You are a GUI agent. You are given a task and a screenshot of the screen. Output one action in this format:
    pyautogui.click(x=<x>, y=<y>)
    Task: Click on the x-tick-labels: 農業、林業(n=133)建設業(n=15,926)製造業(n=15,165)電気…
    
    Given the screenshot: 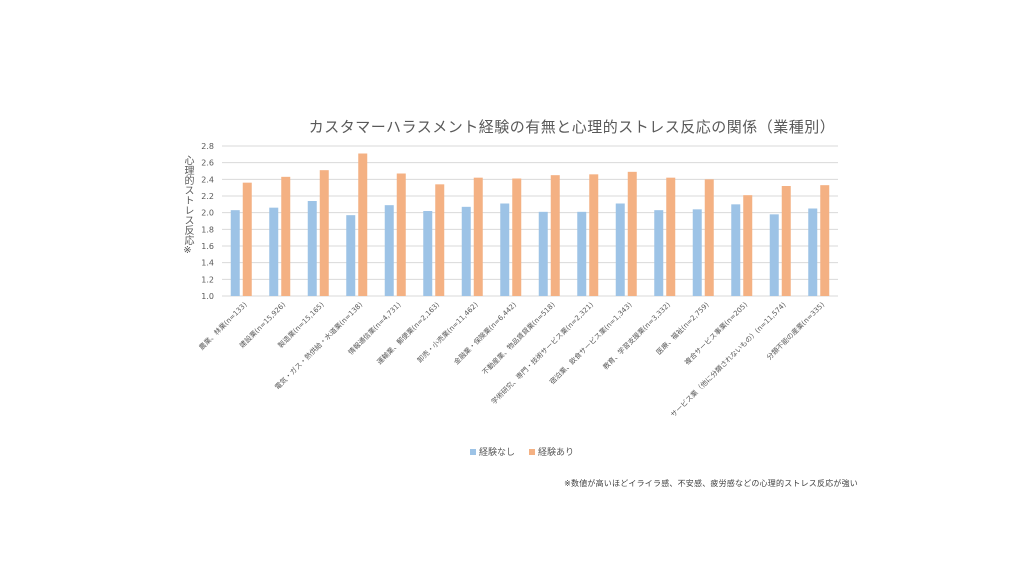 What is the action you would take?
    pyautogui.click(x=511, y=359)
    